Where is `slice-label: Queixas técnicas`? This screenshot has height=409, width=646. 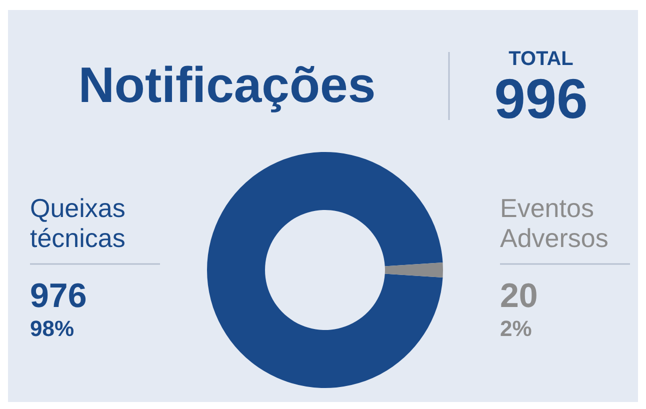 slice-label: Queixas técnicas is located at coordinates (78, 223).